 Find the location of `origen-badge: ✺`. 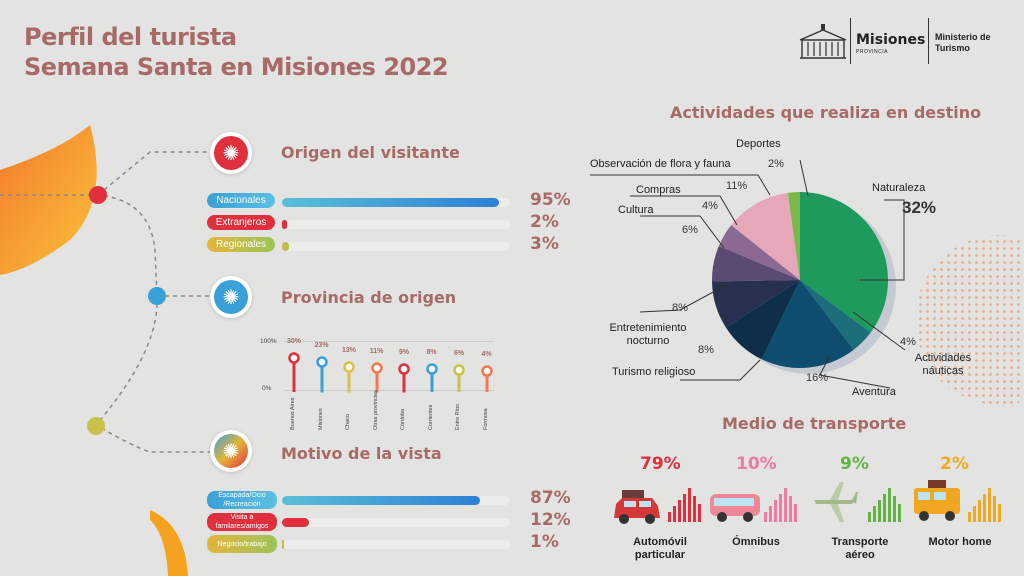

origen-badge: ✺ is located at coordinates (231, 153).